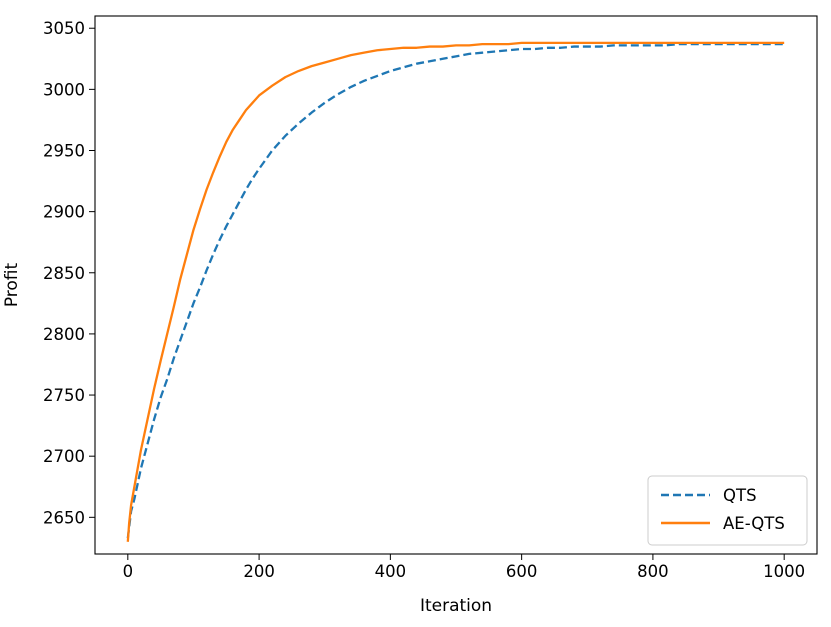 The height and width of the screenshot is (627, 831). What do you see at coordinates (64, 395) in the screenshot?
I see `y-tick-label: 2750` at bounding box center [64, 395].